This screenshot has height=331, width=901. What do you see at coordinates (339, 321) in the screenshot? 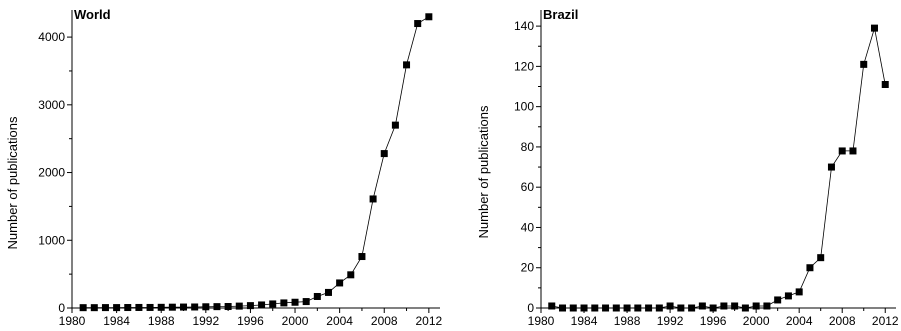
I see `x-tick-label: 2004` at bounding box center [339, 321].